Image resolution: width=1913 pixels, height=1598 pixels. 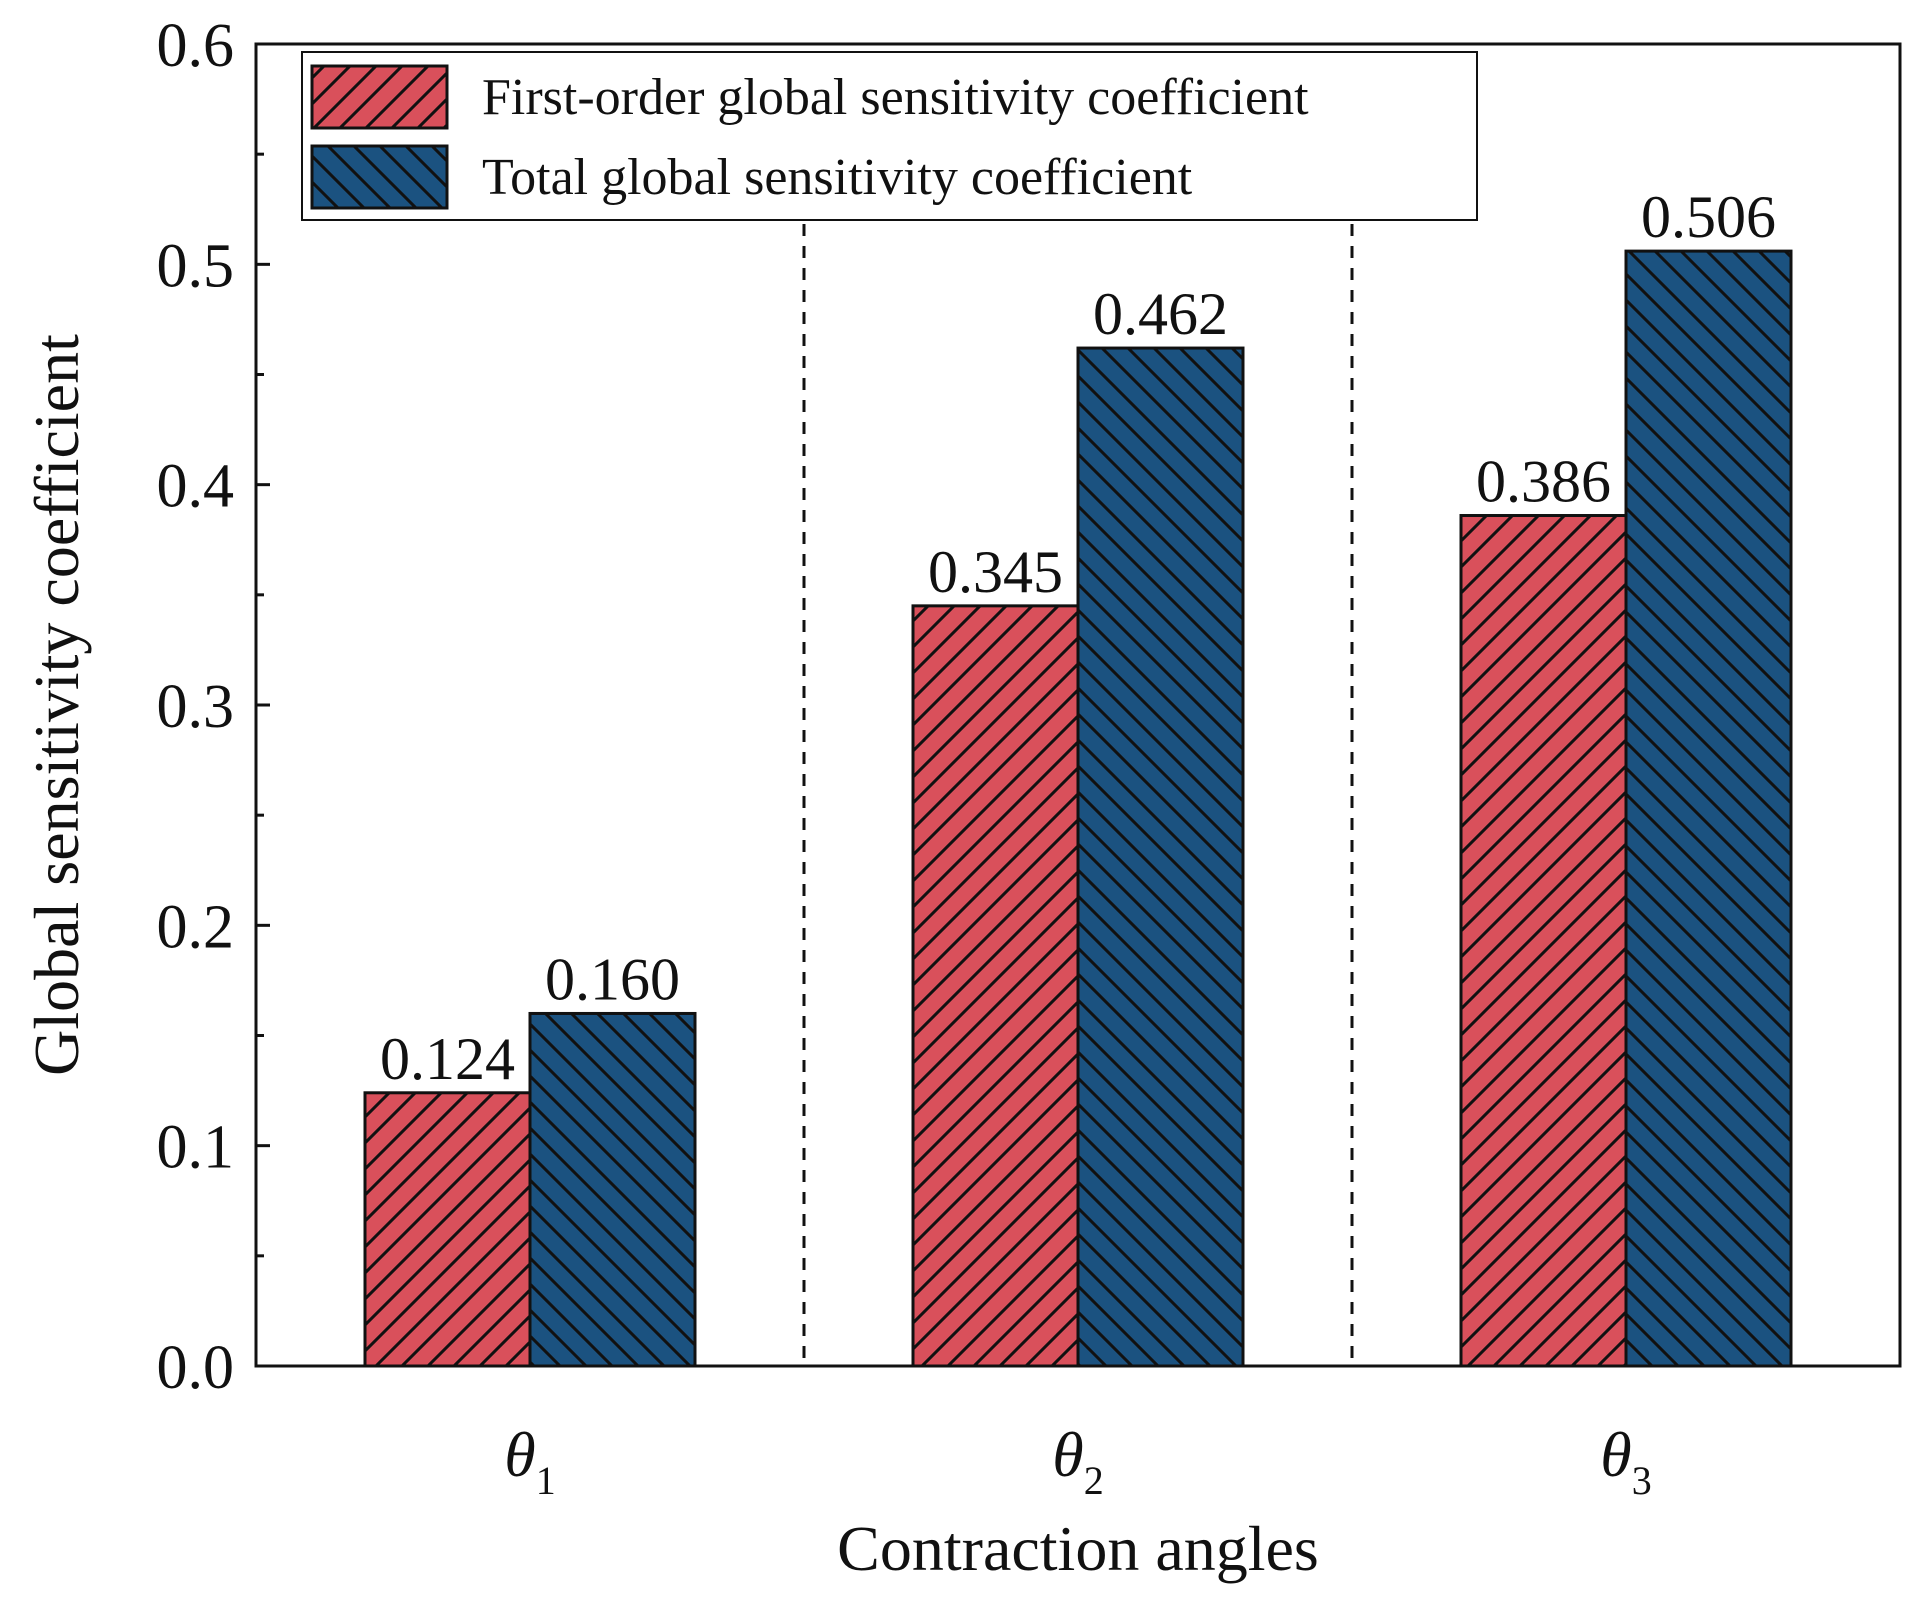 I want to click on y-tick-label: 0.2, so click(x=196, y=927).